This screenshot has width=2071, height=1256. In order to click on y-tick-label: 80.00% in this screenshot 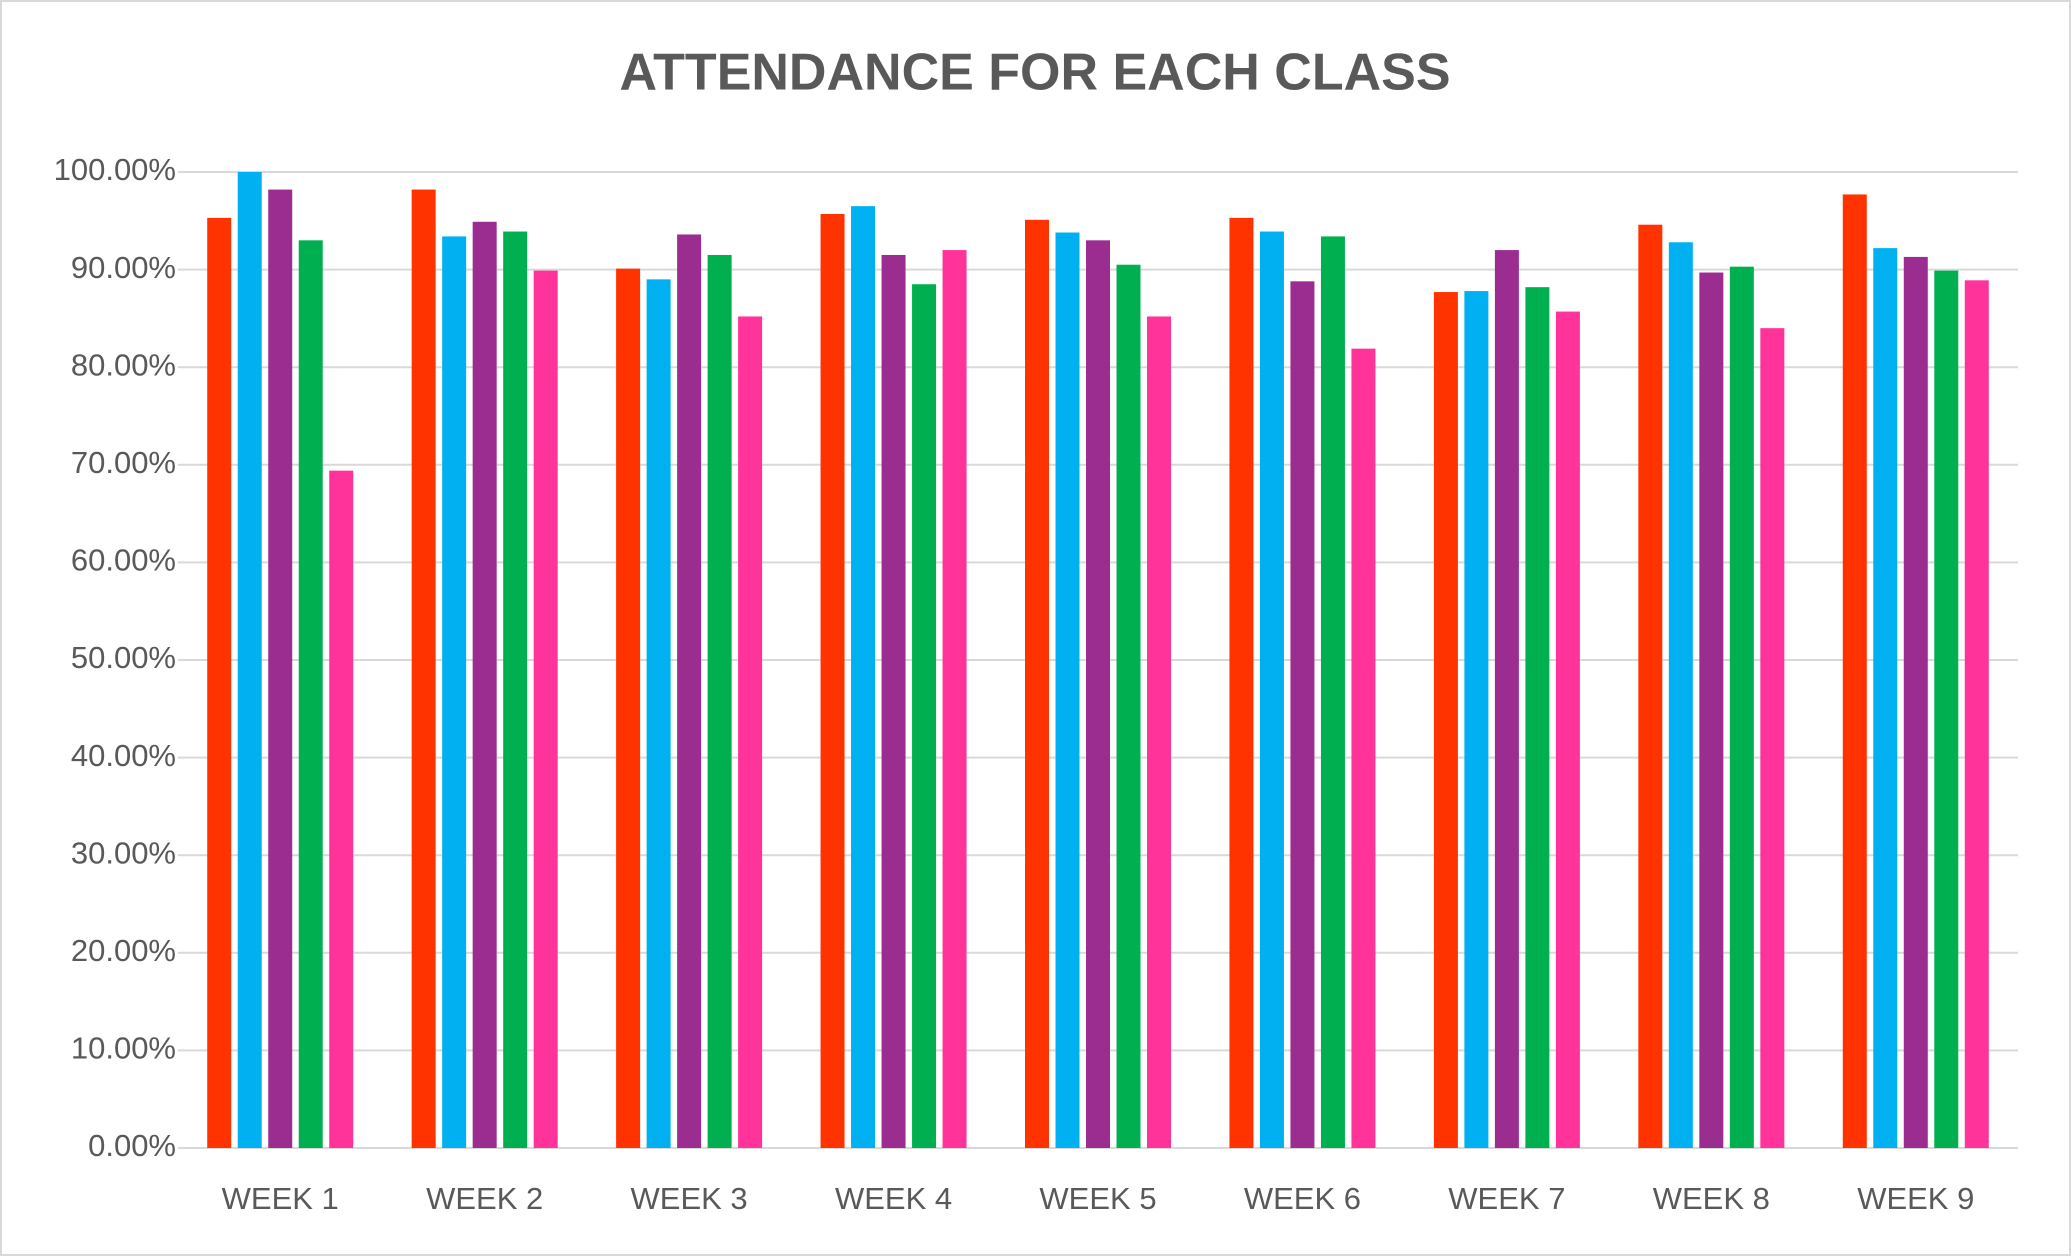, I will do `click(123, 364)`.